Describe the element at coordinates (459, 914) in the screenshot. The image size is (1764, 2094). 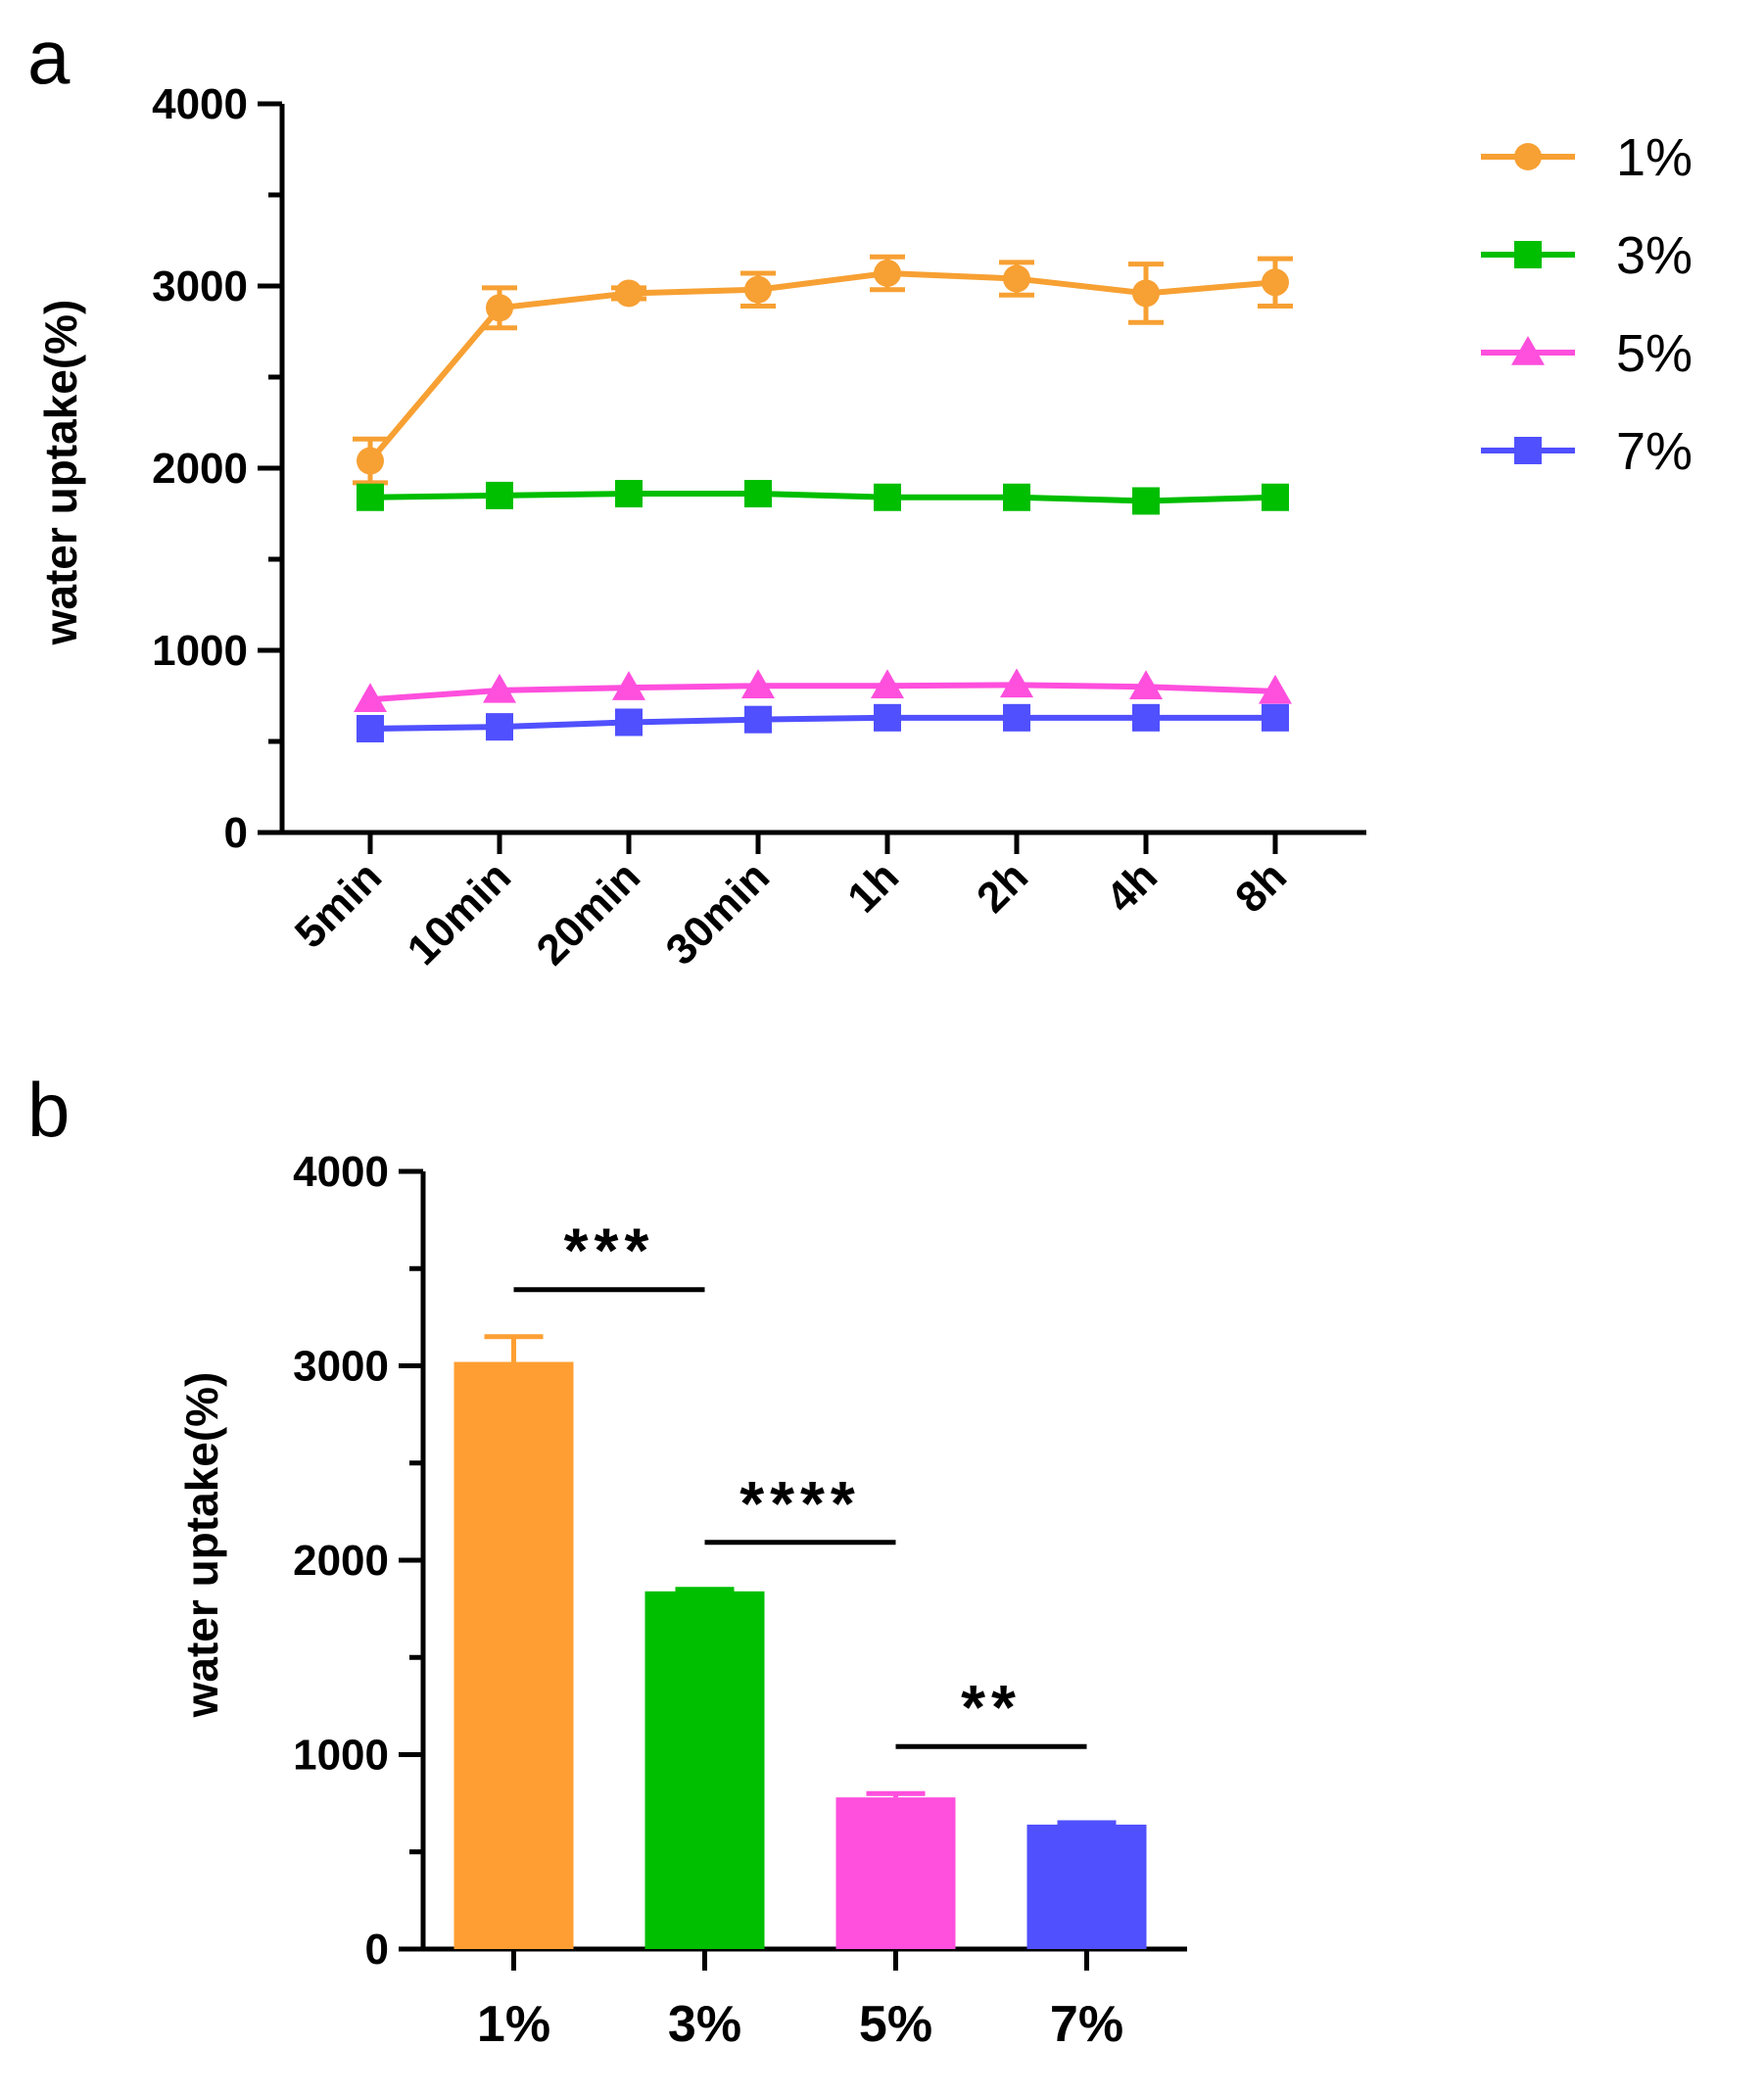
I see `panel-a-x-tick-label: 10min` at that location.